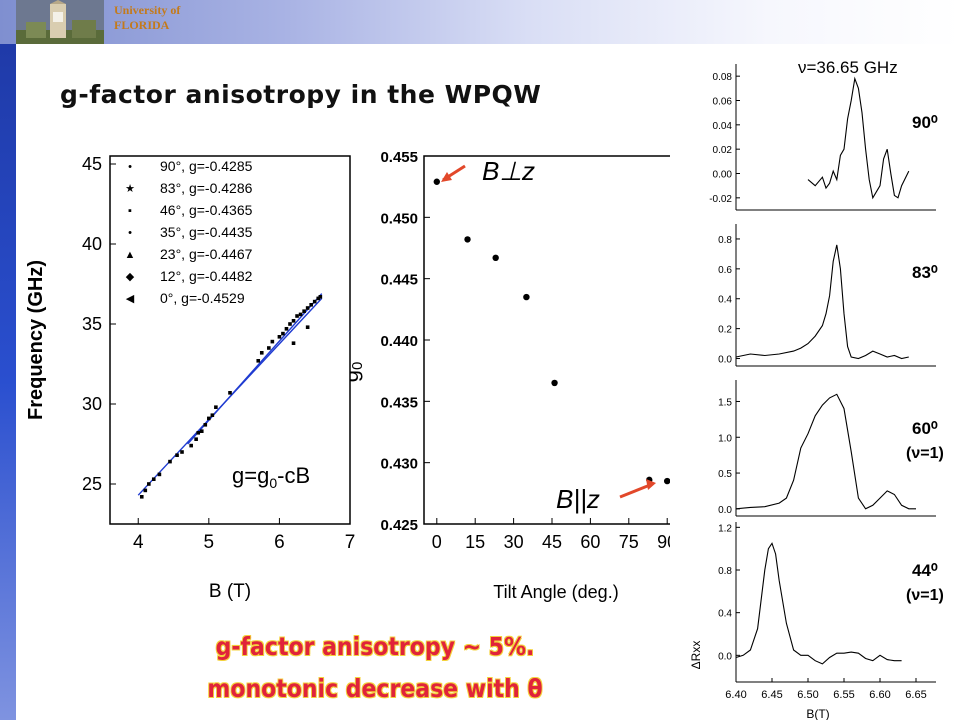 The width and height of the screenshot is (960, 720). I want to click on university-logo-text: University of FLORIDA, so click(147, 18).